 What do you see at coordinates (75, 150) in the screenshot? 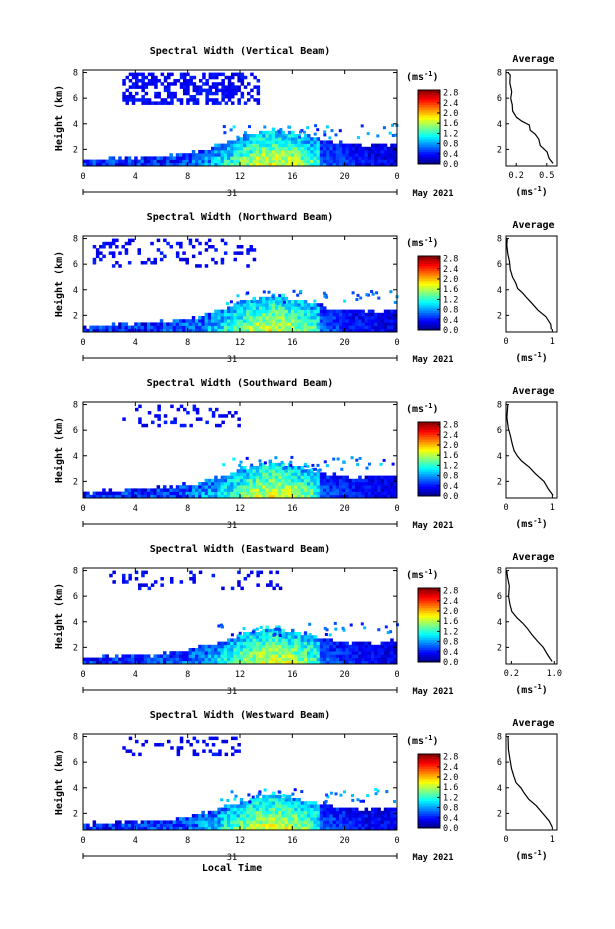
I see `y-tick-label: 2` at bounding box center [75, 150].